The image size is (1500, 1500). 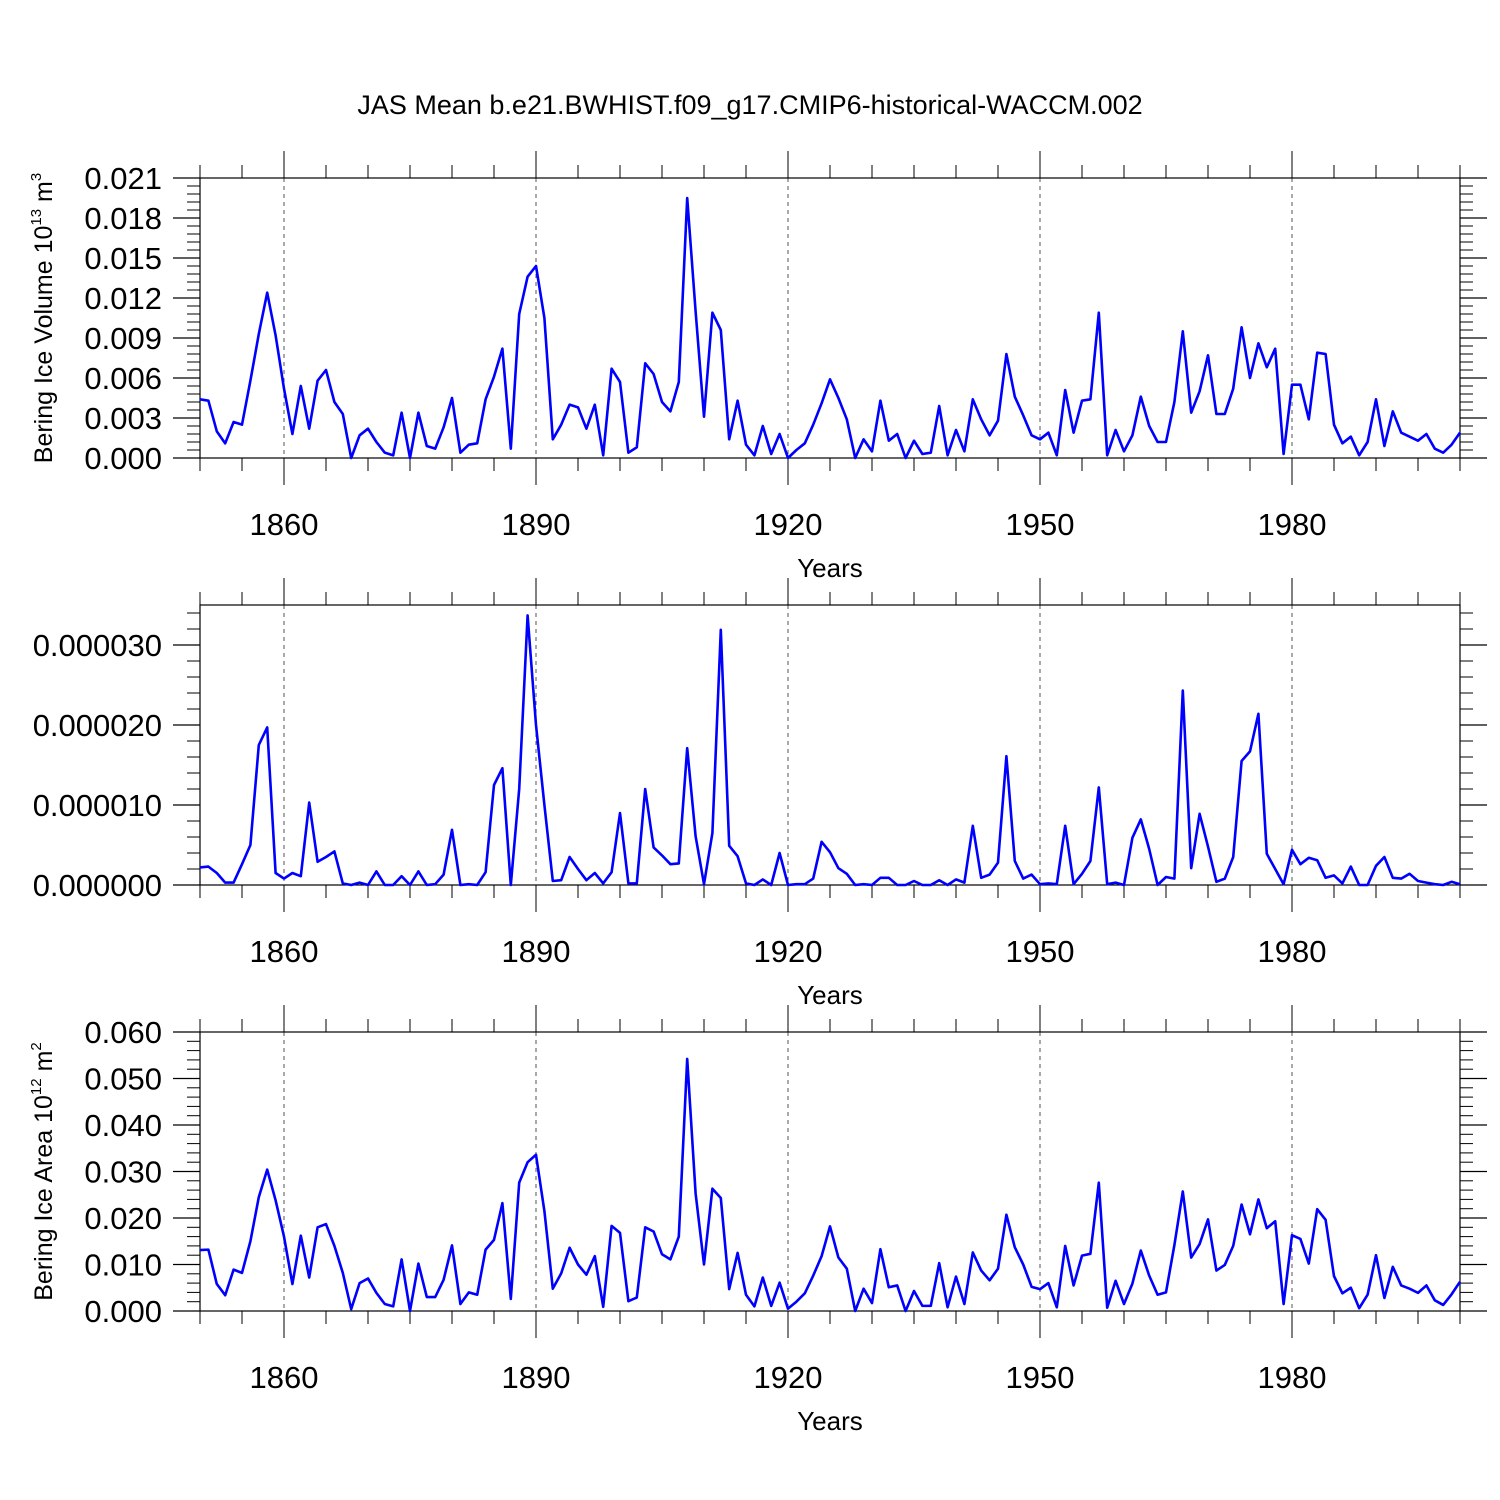 What do you see at coordinates (123, 378) in the screenshot?
I see `y-tick-label-2: 0.006` at bounding box center [123, 378].